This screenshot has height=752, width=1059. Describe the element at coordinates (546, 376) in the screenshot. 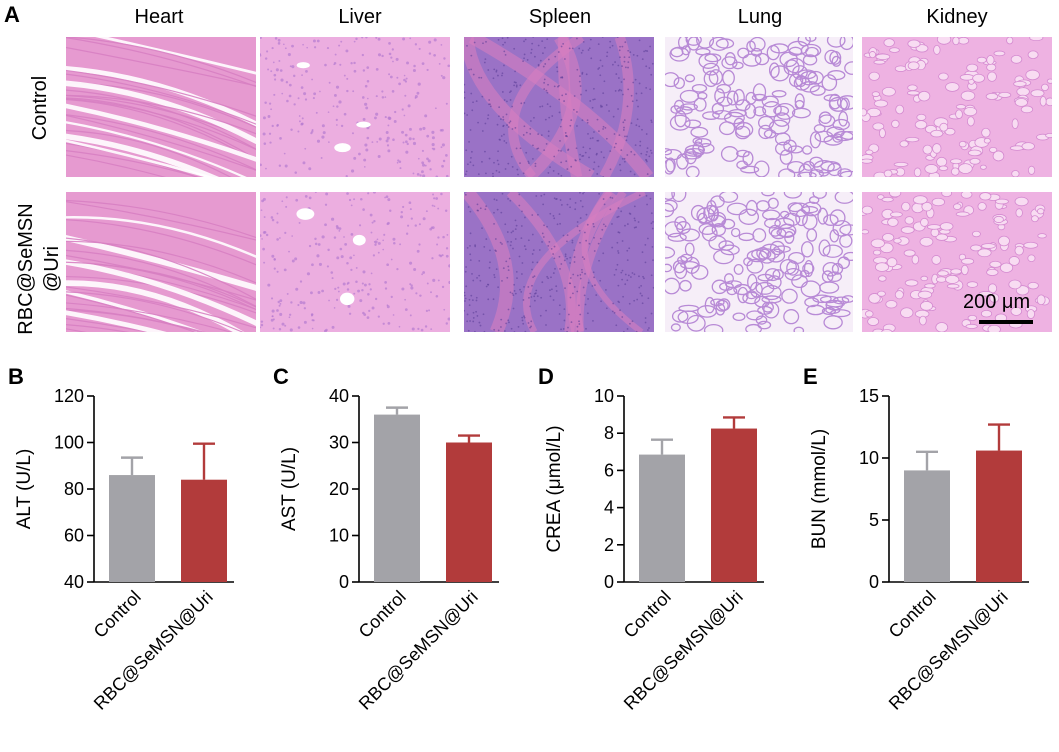

I see `panel-letter-d: D` at that location.